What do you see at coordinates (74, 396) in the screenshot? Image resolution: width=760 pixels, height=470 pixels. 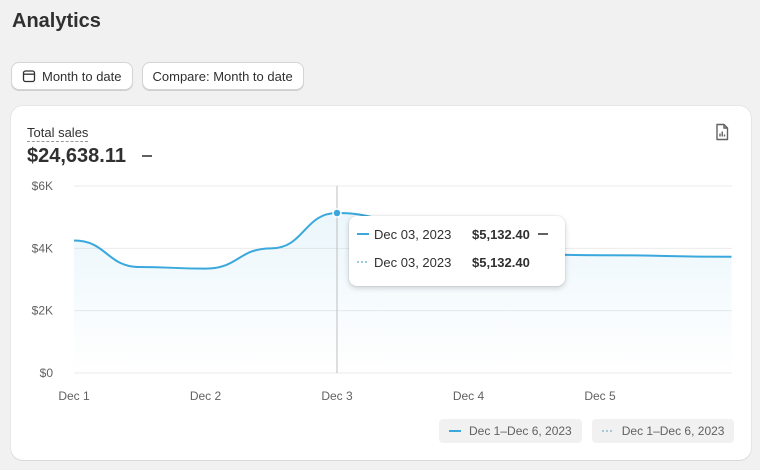 I see `x-tick-label: Dec 1` at bounding box center [74, 396].